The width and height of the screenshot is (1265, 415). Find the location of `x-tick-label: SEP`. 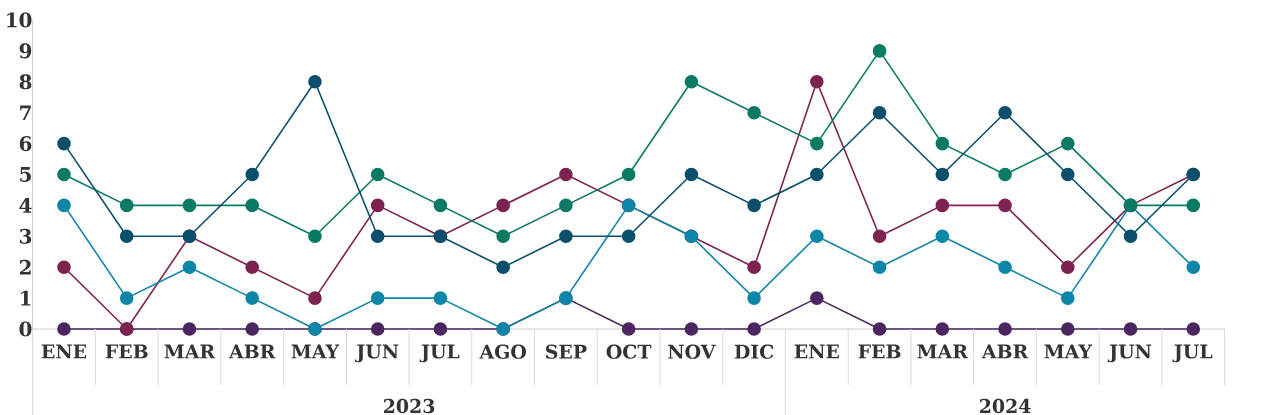

x-tick-label: SEP is located at coordinates (566, 351).